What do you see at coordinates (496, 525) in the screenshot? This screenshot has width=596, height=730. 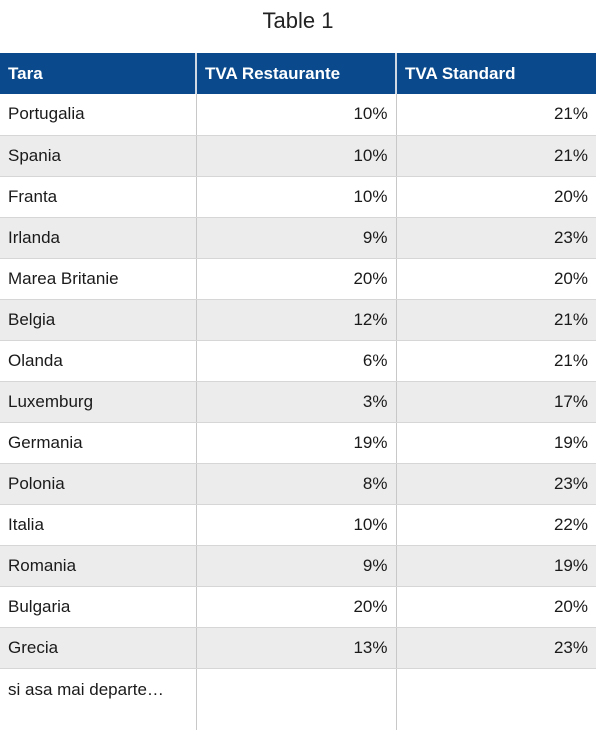 I see `standard-vat-cell: 22%` at bounding box center [496, 525].